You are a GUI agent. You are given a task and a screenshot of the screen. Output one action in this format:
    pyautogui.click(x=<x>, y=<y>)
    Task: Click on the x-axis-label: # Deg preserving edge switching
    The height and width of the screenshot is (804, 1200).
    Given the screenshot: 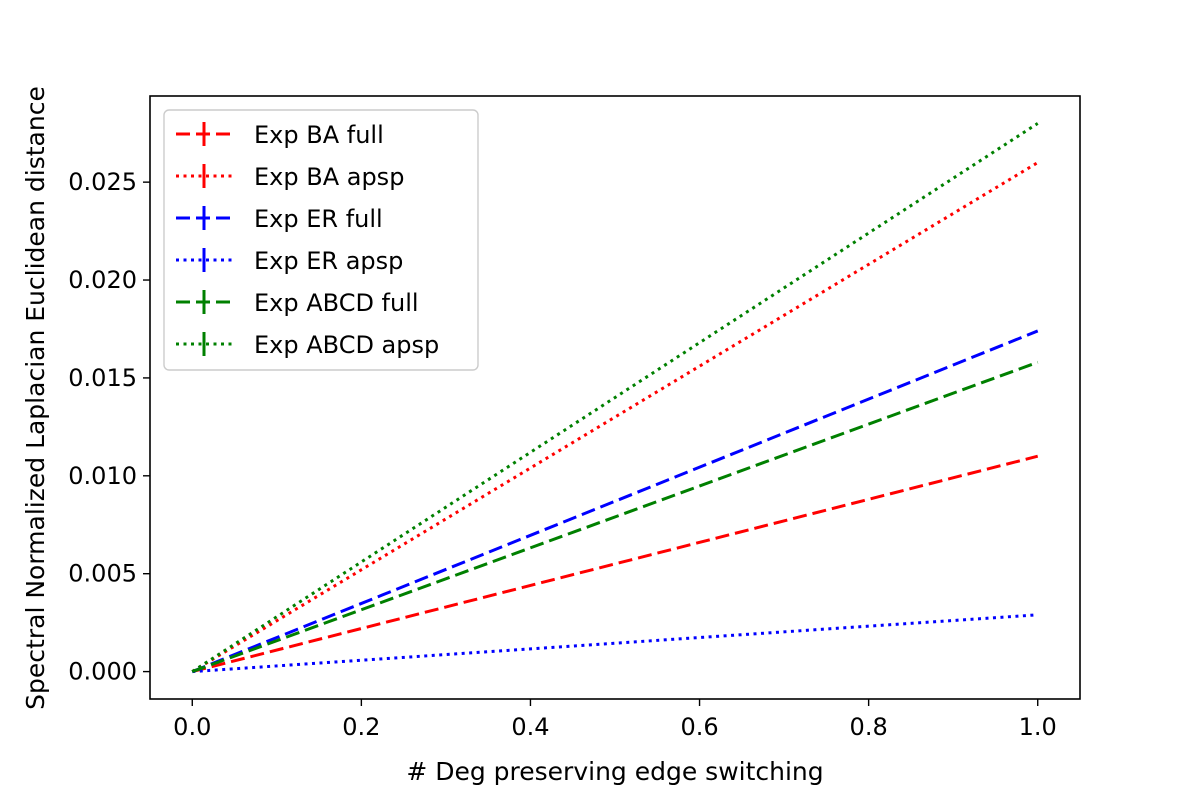 What is the action you would take?
    pyautogui.click(x=614, y=771)
    